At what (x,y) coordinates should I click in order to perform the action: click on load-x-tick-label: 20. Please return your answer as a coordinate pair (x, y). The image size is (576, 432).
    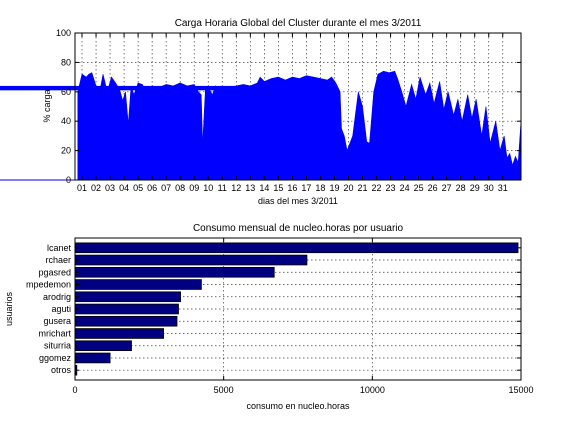
    Looking at the image, I should click on (348, 188).